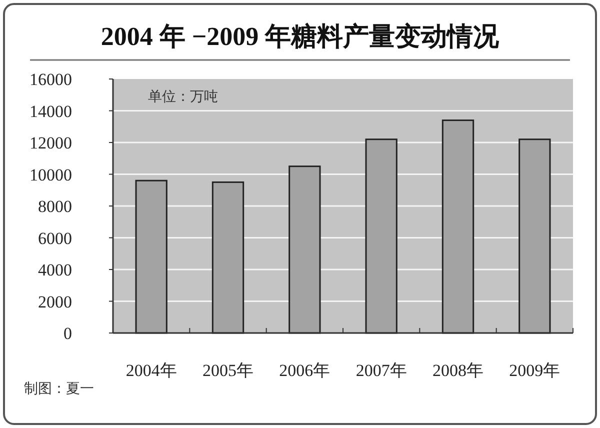 Image resolution: width=600 pixels, height=428 pixels. I want to click on chart-title: 2004 年 −2009 年糖料产量变动情况, so click(300, 36).